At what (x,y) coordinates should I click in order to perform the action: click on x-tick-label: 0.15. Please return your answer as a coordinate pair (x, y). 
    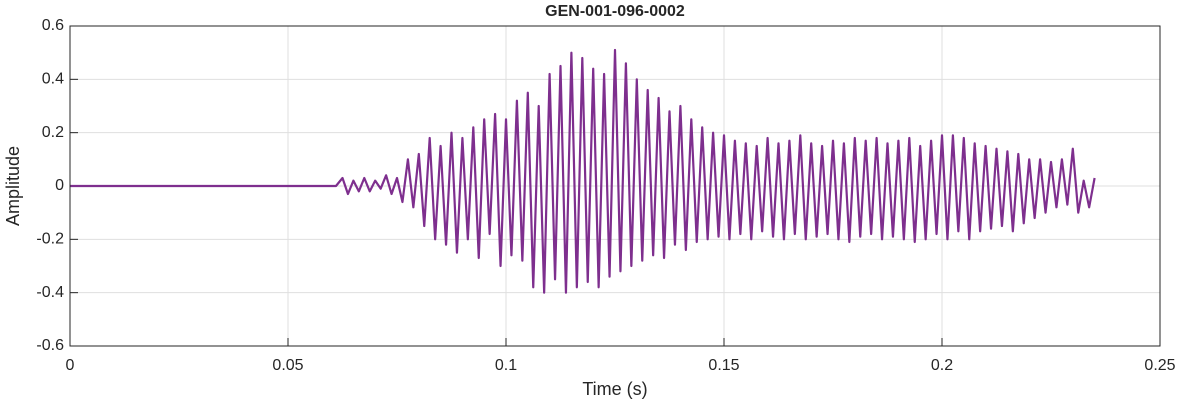
    Looking at the image, I should click on (723, 365).